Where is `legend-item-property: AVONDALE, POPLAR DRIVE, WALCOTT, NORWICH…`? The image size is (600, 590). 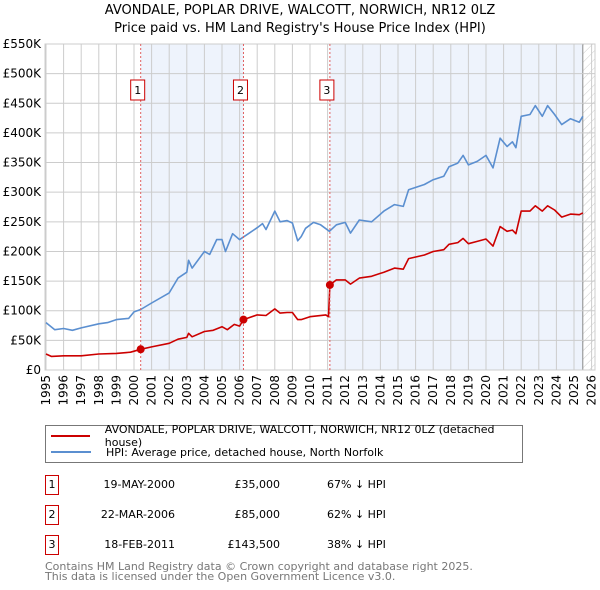 legend-item-property: AVONDALE, POPLAR DRIVE, WALCOTT, NORWICH… is located at coordinates (284, 436).